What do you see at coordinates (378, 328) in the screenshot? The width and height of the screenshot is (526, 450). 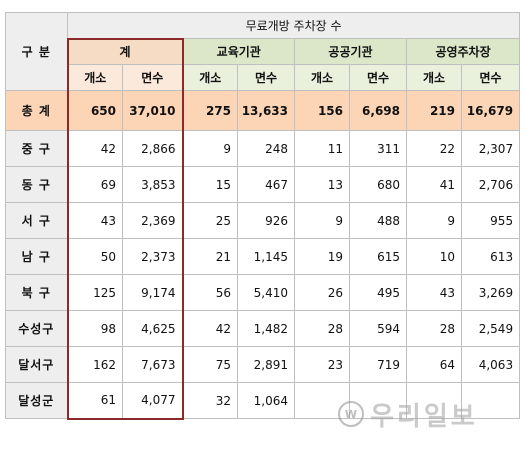 I see `table-cell: 594` at bounding box center [378, 328].